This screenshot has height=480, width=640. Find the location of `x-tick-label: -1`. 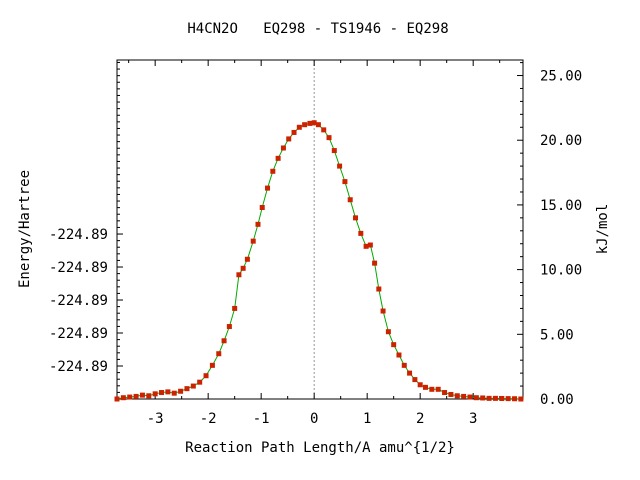

x-tick-label: -1 is located at coordinates (261, 419).